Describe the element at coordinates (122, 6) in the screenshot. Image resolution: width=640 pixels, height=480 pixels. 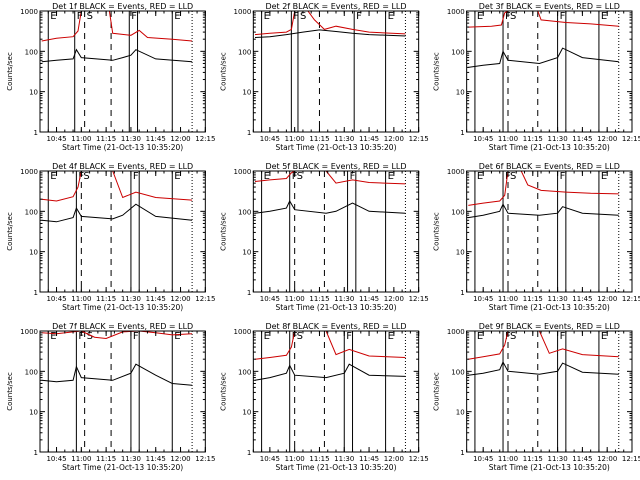
I see `chart-title: Det 1f BLACK = Events, RED = LLD` at that location.